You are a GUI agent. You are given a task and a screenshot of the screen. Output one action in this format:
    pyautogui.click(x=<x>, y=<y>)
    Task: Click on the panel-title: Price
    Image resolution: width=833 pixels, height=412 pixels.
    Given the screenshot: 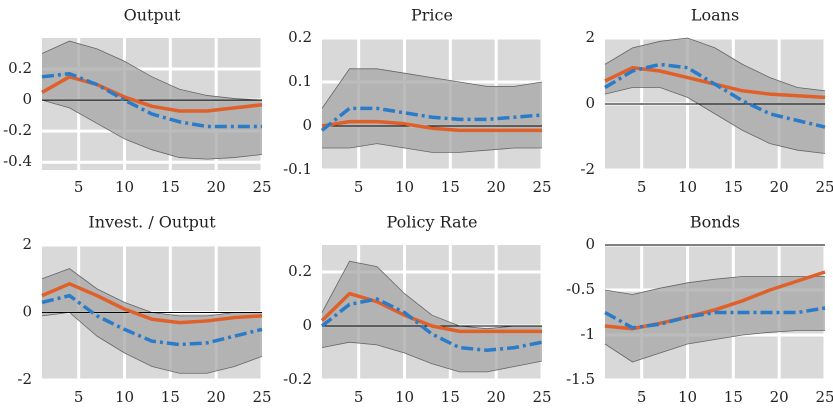 What is the action you would take?
    pyautogui.click(x=432, y=15)
    